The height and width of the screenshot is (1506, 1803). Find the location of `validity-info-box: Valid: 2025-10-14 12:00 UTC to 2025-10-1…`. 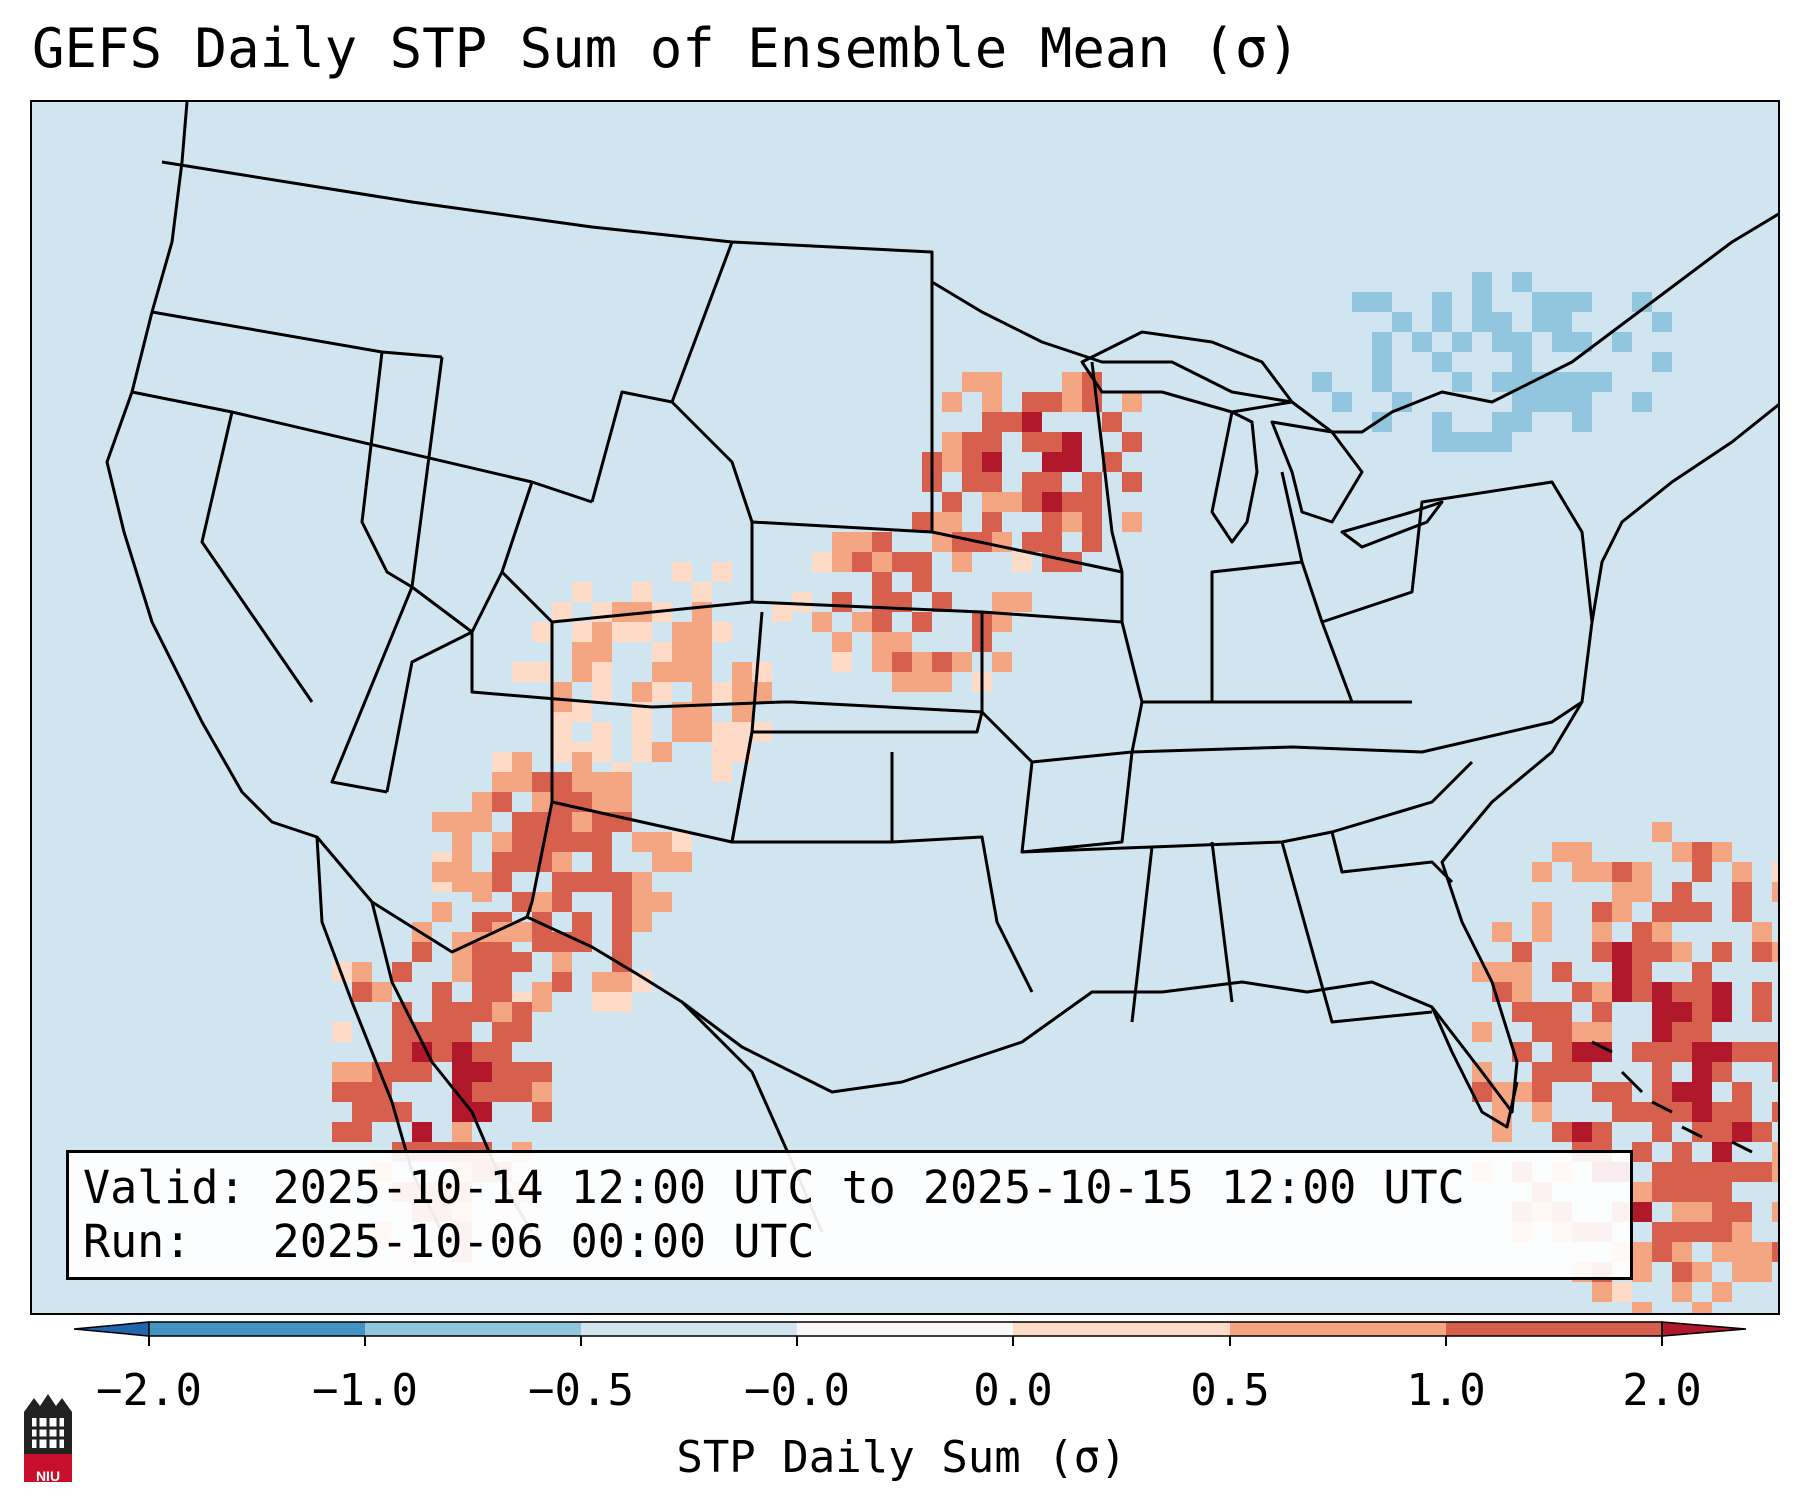

validity-info-box: Valid: 2025-10-14 12:00 UTC to 2025-10-1… is located at coordinates (849, 1215).